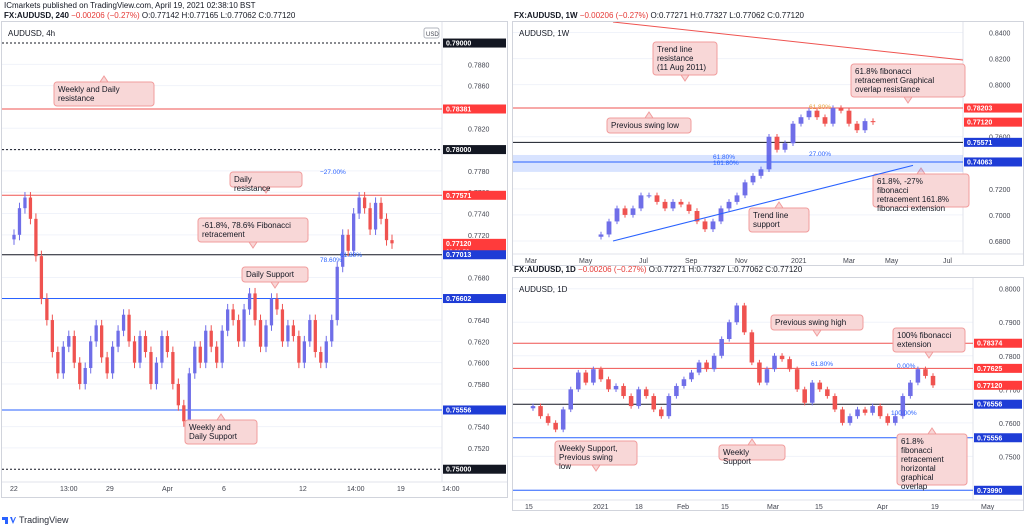 Image resolution: width=1024 pixels, height=532 pixels. I want to click on h4-change: −0.00206 (−0.27%), so click(105, 15).